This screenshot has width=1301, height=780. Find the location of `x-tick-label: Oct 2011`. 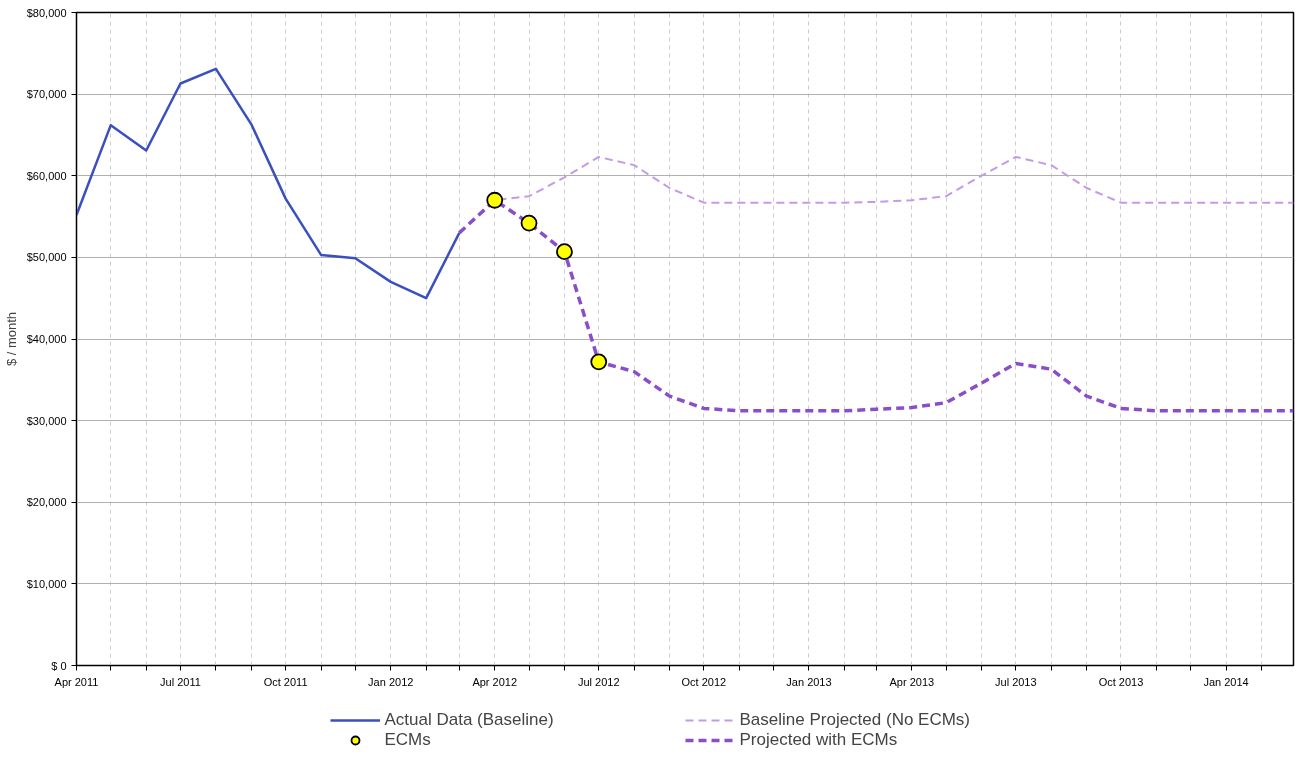

x-tick-label: Oct 2011 is located at coordinates (285, 681).